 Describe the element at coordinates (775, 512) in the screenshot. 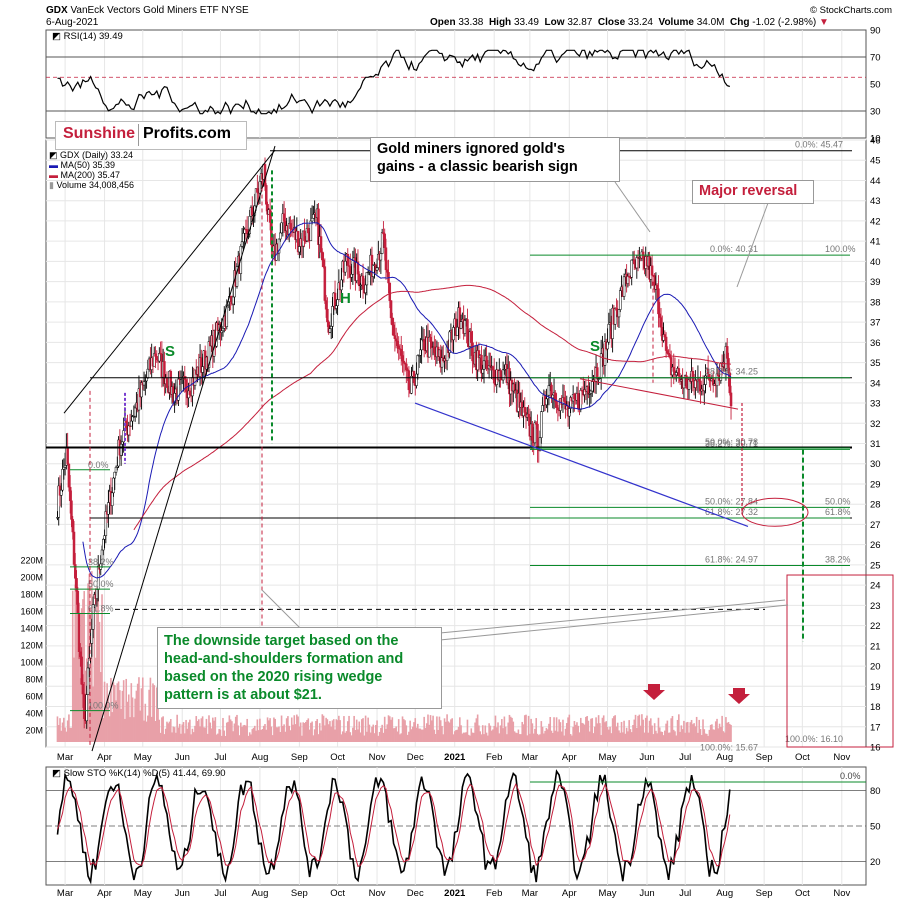

I see `confluence-ellipse` at that location.